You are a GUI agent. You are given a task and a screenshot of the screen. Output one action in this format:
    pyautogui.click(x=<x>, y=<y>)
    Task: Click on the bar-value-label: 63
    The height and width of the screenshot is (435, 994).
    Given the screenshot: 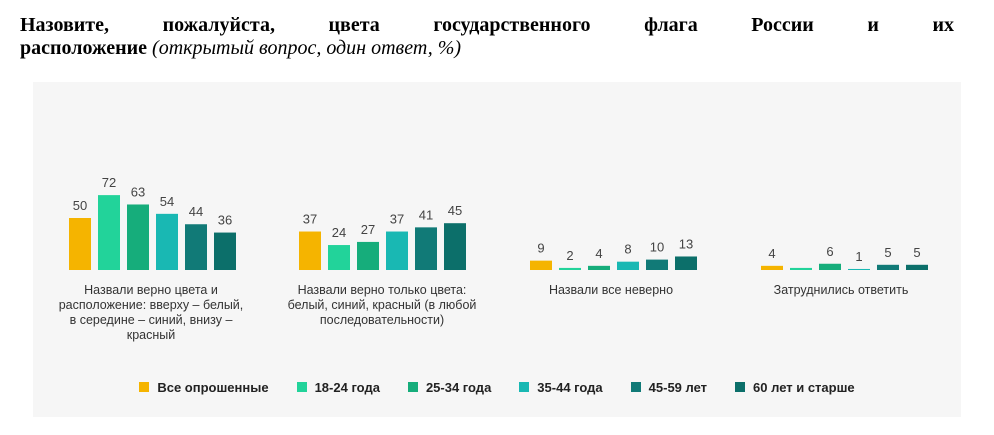 What is the action you would take?
    pyautogui.click(x=138, y=191)
    